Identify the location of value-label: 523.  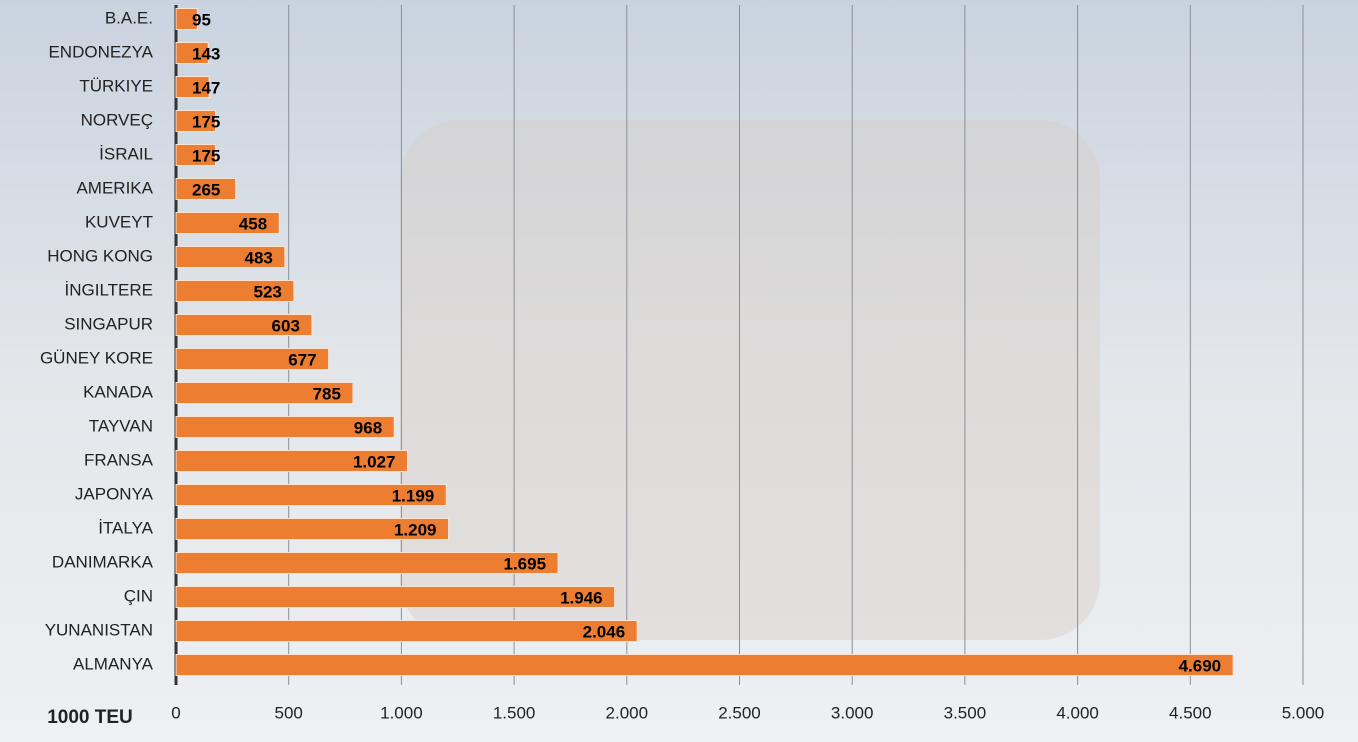
(268, 291).